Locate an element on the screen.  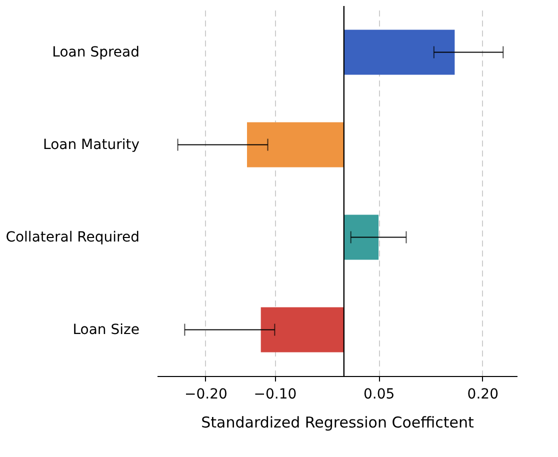
x-tick-label: 0.20 is located at coordinates (482, 394).